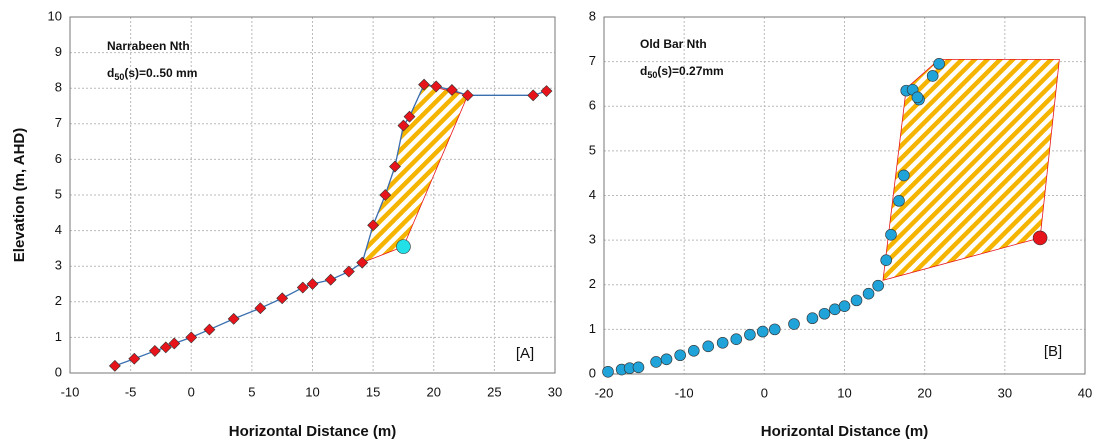 This screenshot has width=1099, height=448. Describe the element at coordinates (19, 195) in the screenshot. I see `y-axis-title: Elevation (m, AHD)` at that location.